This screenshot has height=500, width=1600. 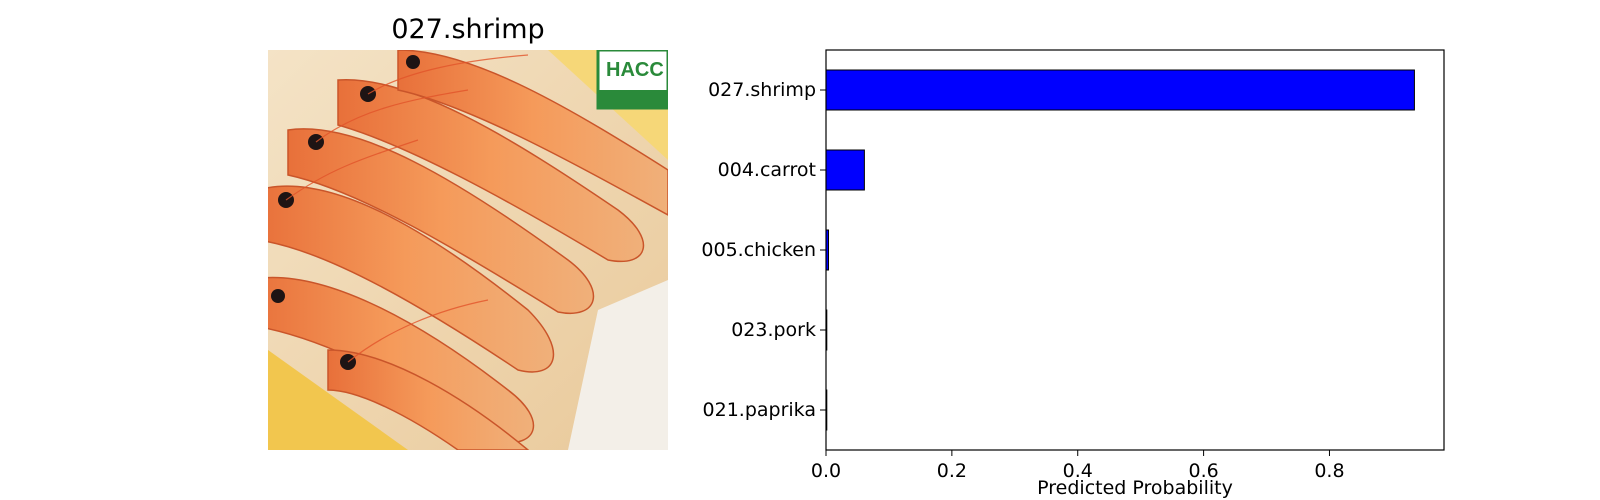 I want to click on x-tick-label: 0.4, so click(x=1078, y=471).